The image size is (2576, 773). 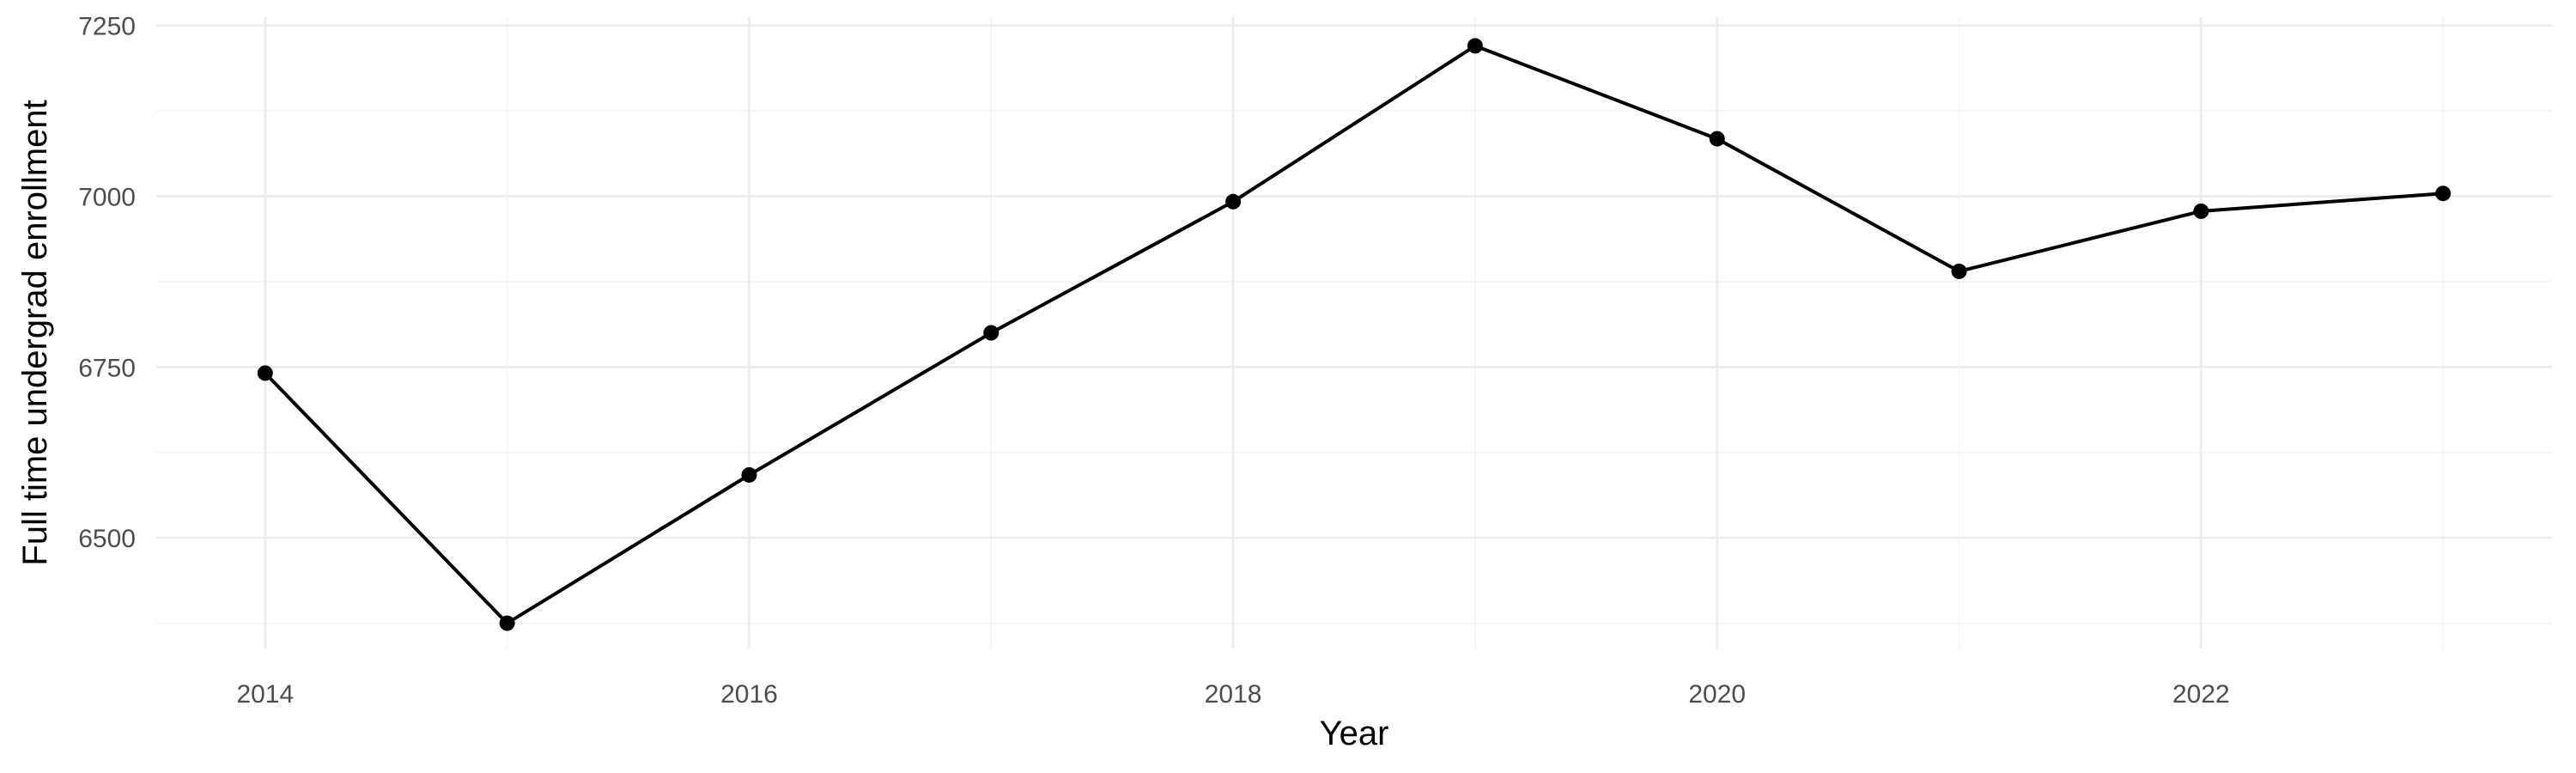 I want to click on y-tick-label: 6500, so click(x=107, y=539).